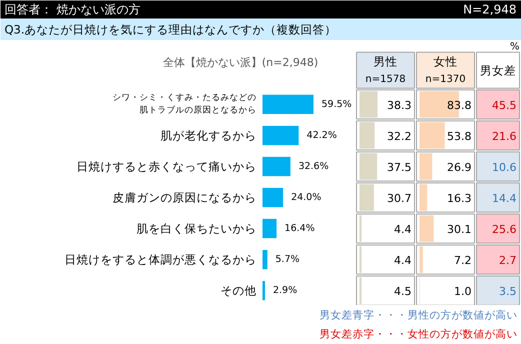 Image resolution: width=521 pixels, height=344 pixels. I want to click on data-label: 1.0, so click(463, 291).